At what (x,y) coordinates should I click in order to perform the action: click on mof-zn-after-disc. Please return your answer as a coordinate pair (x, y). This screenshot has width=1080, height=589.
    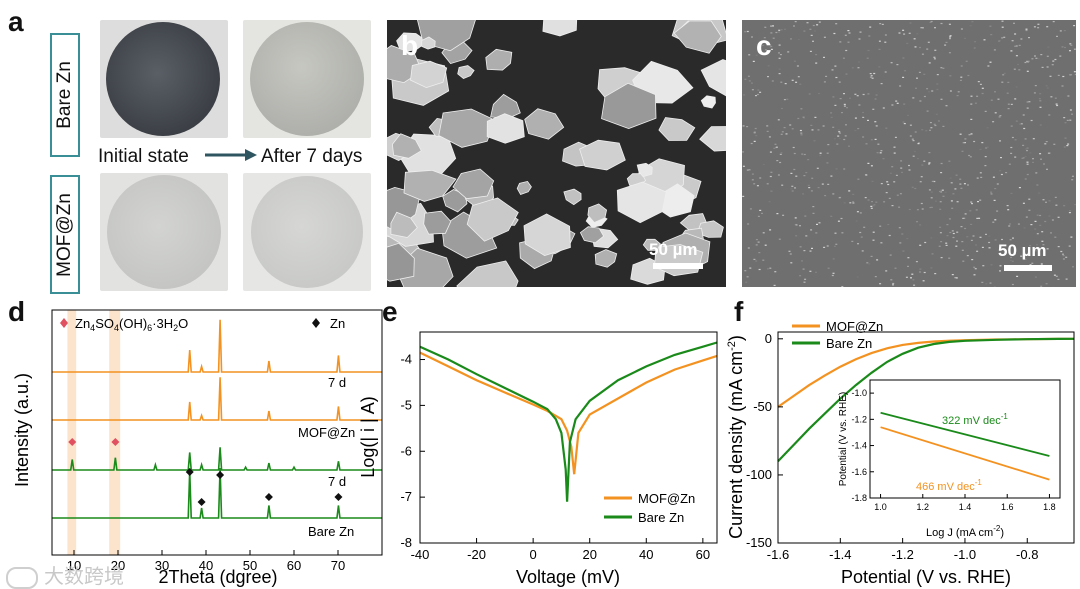
    Looking at the image, I should click on (307, 232).